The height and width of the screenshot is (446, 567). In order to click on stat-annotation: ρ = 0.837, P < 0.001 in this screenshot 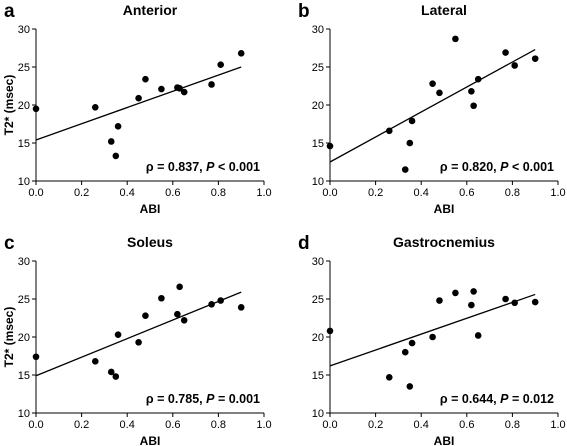, I will do `click(203, 167)`.